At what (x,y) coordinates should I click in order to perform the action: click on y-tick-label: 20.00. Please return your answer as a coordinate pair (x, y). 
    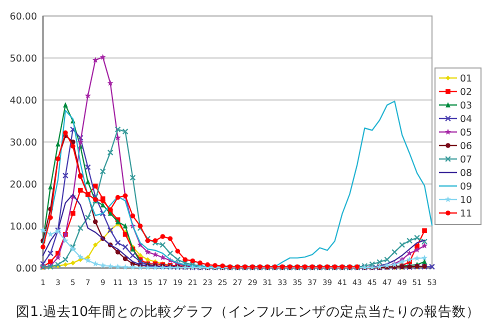
    Looking at the image, I should click on (23, 185).